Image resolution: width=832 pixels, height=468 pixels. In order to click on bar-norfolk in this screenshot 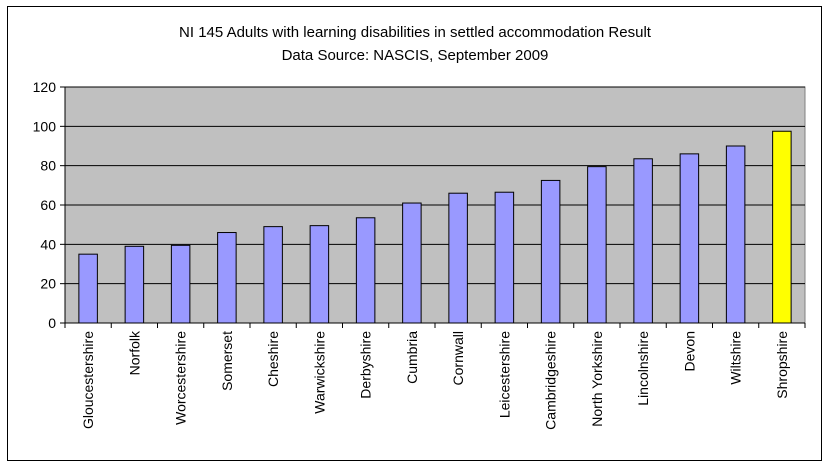, I will do `click(134, 284)`.